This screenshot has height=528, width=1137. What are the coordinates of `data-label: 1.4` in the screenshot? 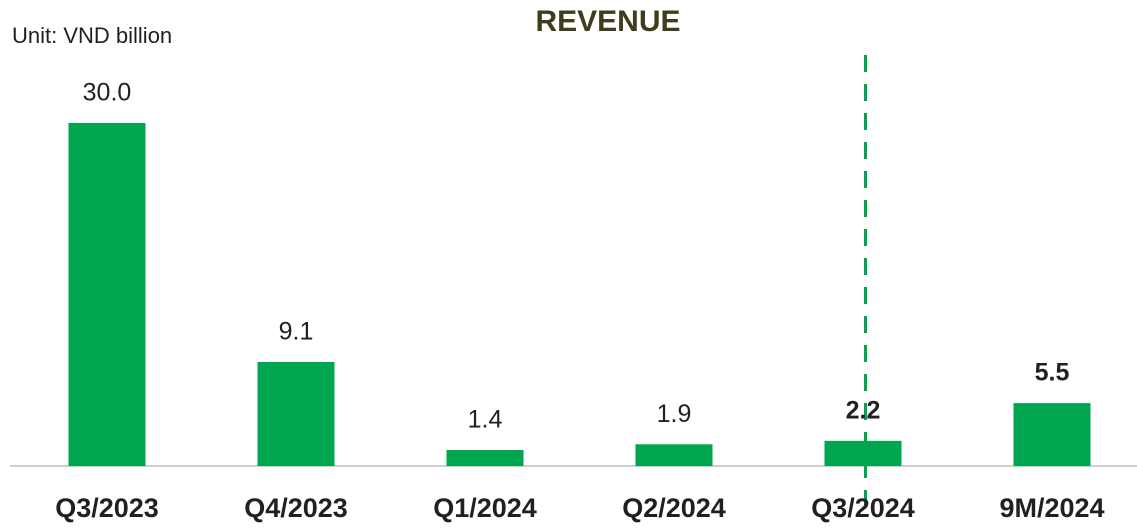 It's located at (485, 420).